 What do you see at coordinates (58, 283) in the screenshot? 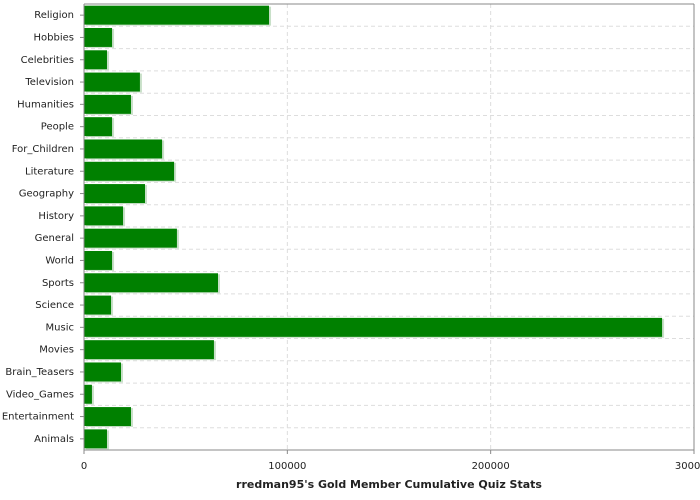
I see `y-tick-label: Sports` at bounding box center [58, 283].